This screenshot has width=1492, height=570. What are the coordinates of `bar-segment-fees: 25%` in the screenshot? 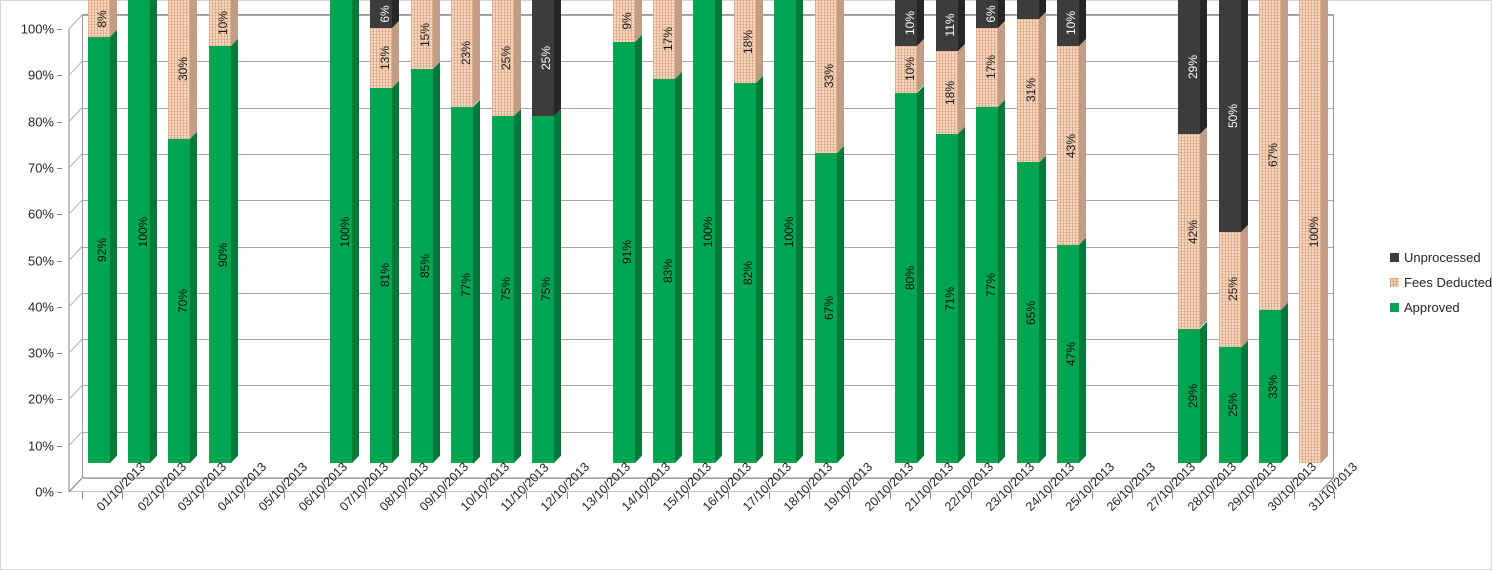 It's located at (506, 58).